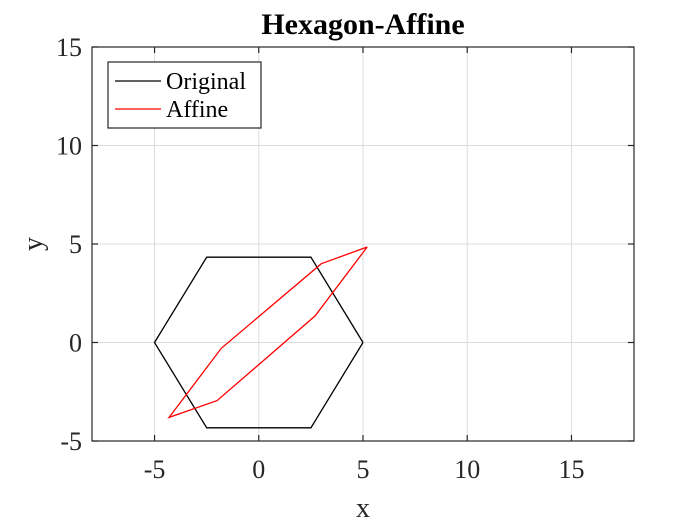 The height and width of the screenshot is (530, 700). Describe the element at coordinates (75, 343) in the screenshot. I see `y-tick-label: 0` at that location.